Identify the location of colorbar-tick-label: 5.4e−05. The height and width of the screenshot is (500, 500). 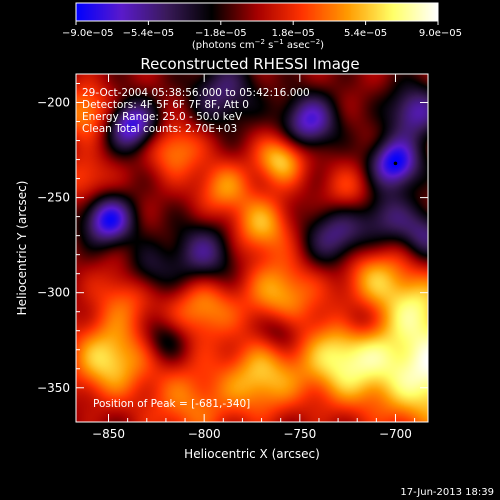
(365, 33).